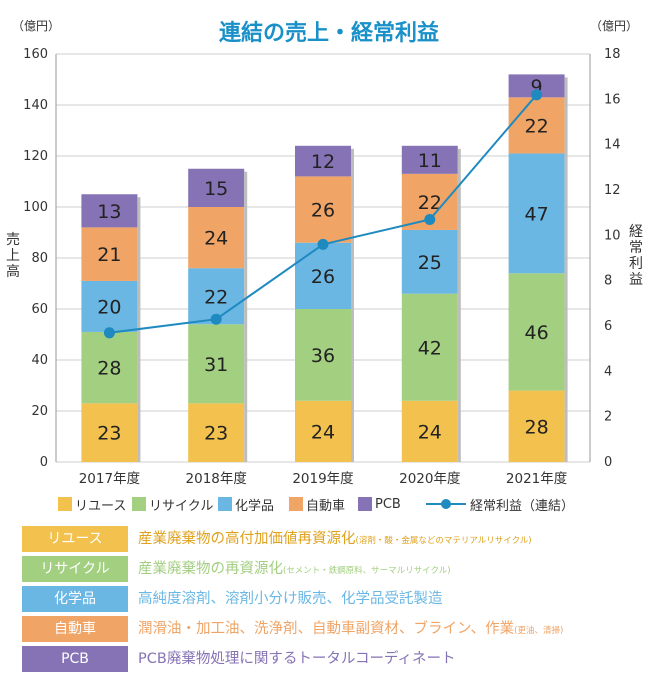 The height and width of the screenshot is (684, 659). I want to click on bar-value-label: 23, so click(216, 434).